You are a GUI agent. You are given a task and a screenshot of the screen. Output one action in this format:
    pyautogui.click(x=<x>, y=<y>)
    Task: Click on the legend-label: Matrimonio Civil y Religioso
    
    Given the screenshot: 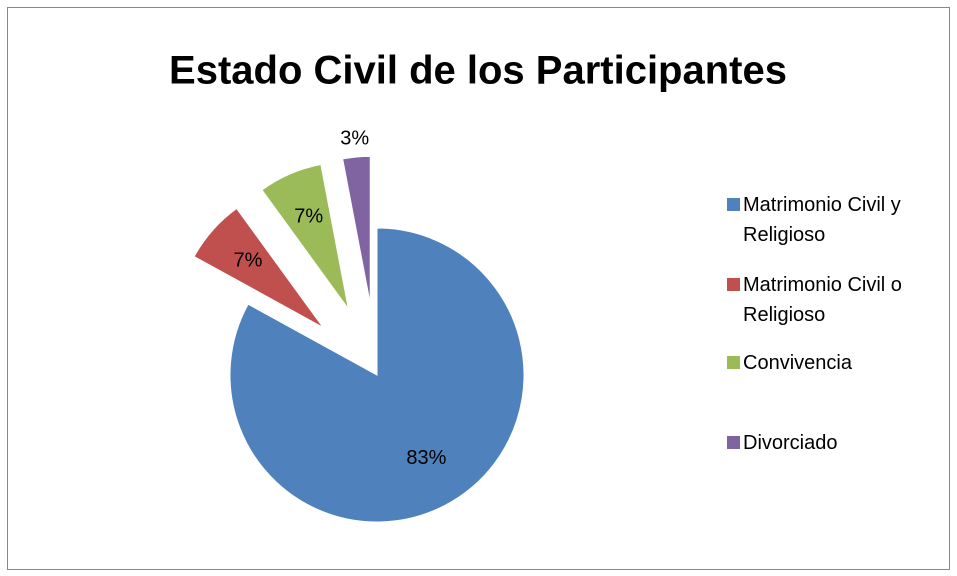 What is the action you would take?
    pyautogui.click(x=822, y=220)
    